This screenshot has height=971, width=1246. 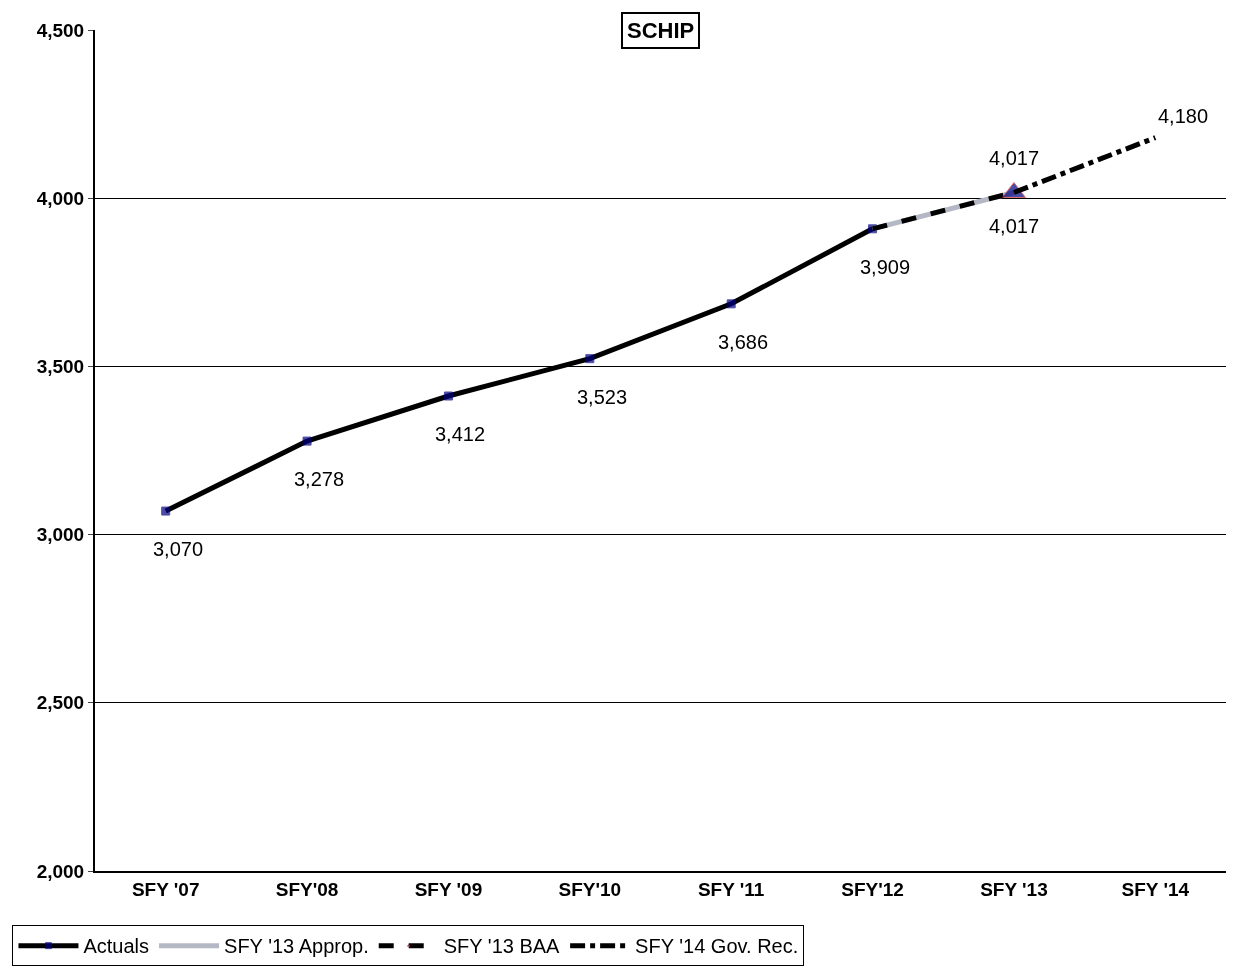 What do you see at coordinates (116, 946) in the screenshot?
I see `legend-label: Actuals` at bounding box center [116, 946].